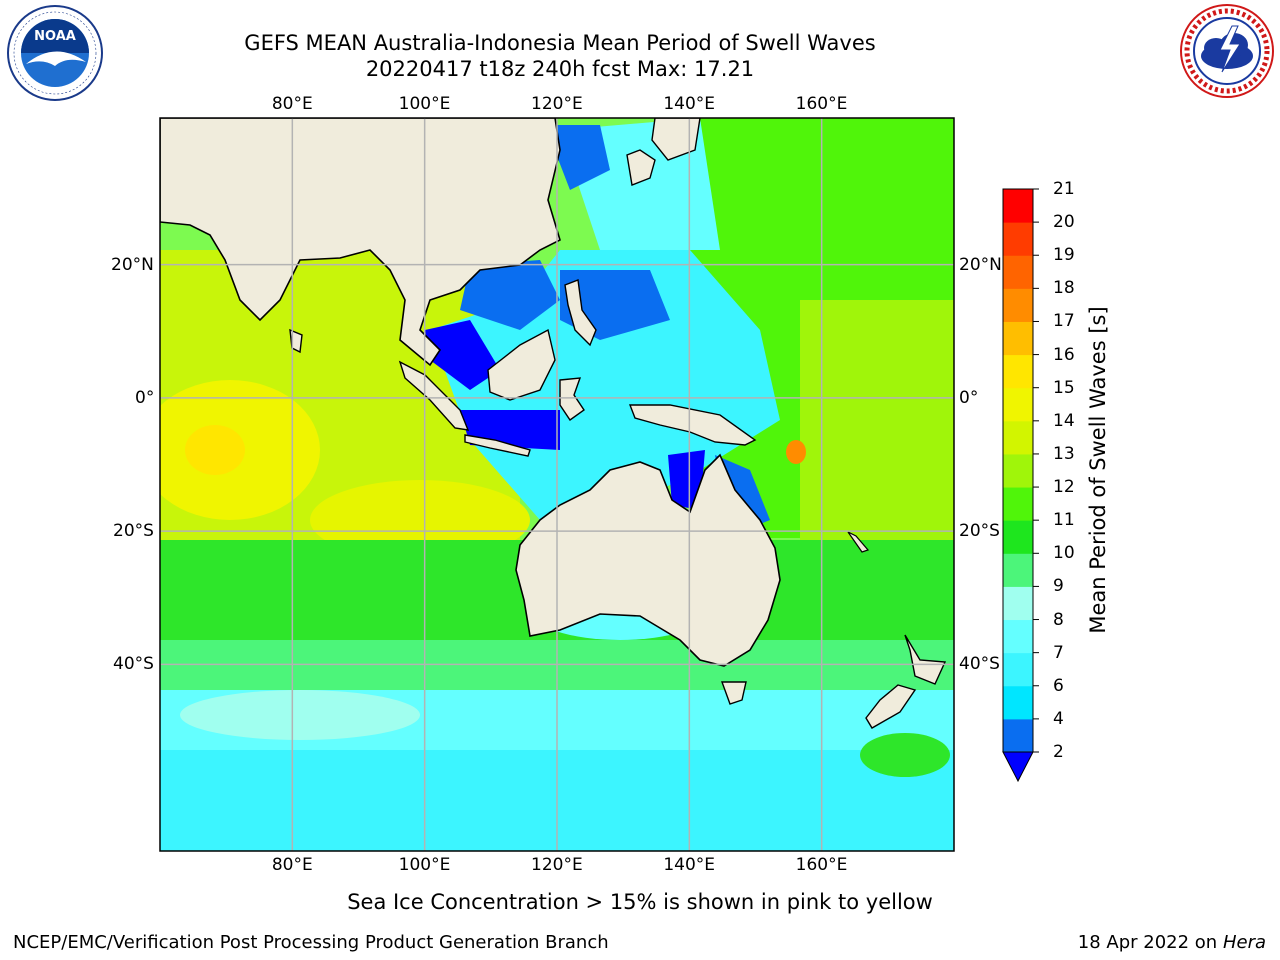  What do you see at coordinates (133, 664) in the screenshot?
I see `lat-tick-left: 40°S` at bounding box center [133, 664].